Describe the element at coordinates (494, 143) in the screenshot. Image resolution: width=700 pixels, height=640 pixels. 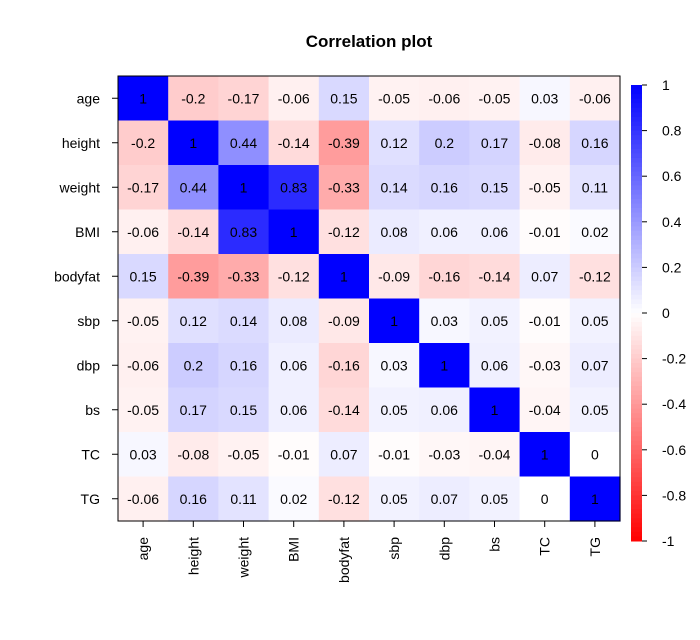
I see `cell-value-label: 0.17` at that location.